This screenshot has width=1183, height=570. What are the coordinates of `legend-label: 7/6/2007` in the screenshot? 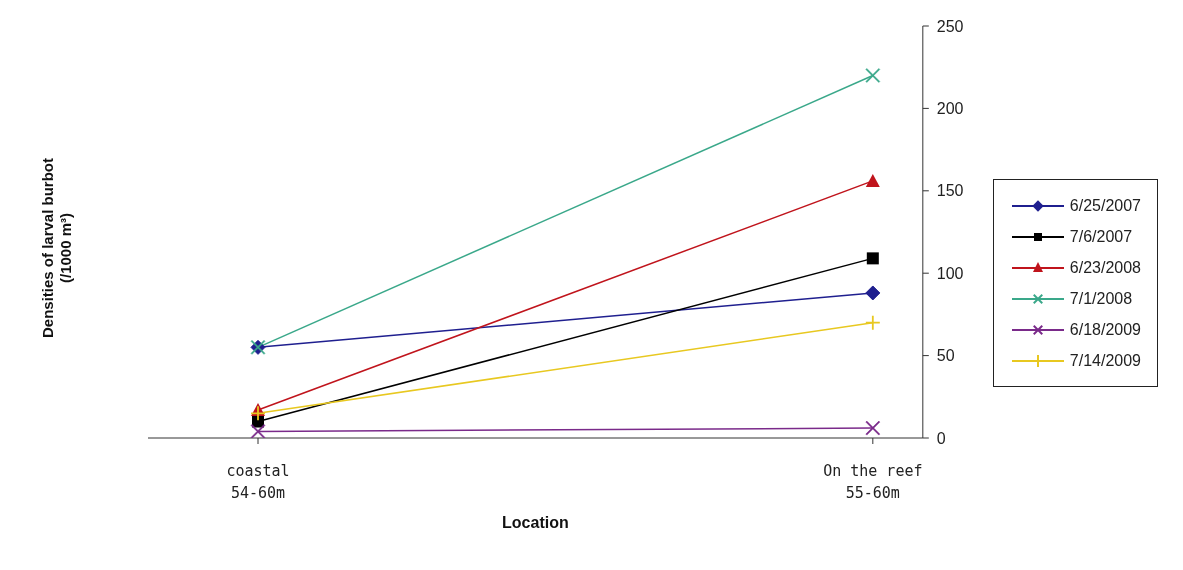 It's located at (1101, 236).